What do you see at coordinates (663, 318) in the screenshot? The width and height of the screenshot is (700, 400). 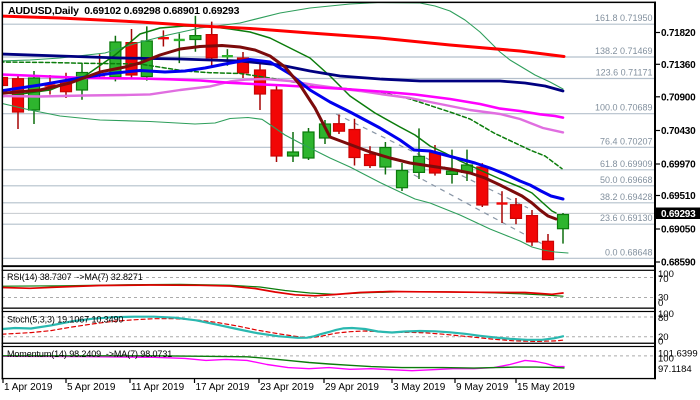 I see `svg-text: 80` at bounding box center [663, 318].